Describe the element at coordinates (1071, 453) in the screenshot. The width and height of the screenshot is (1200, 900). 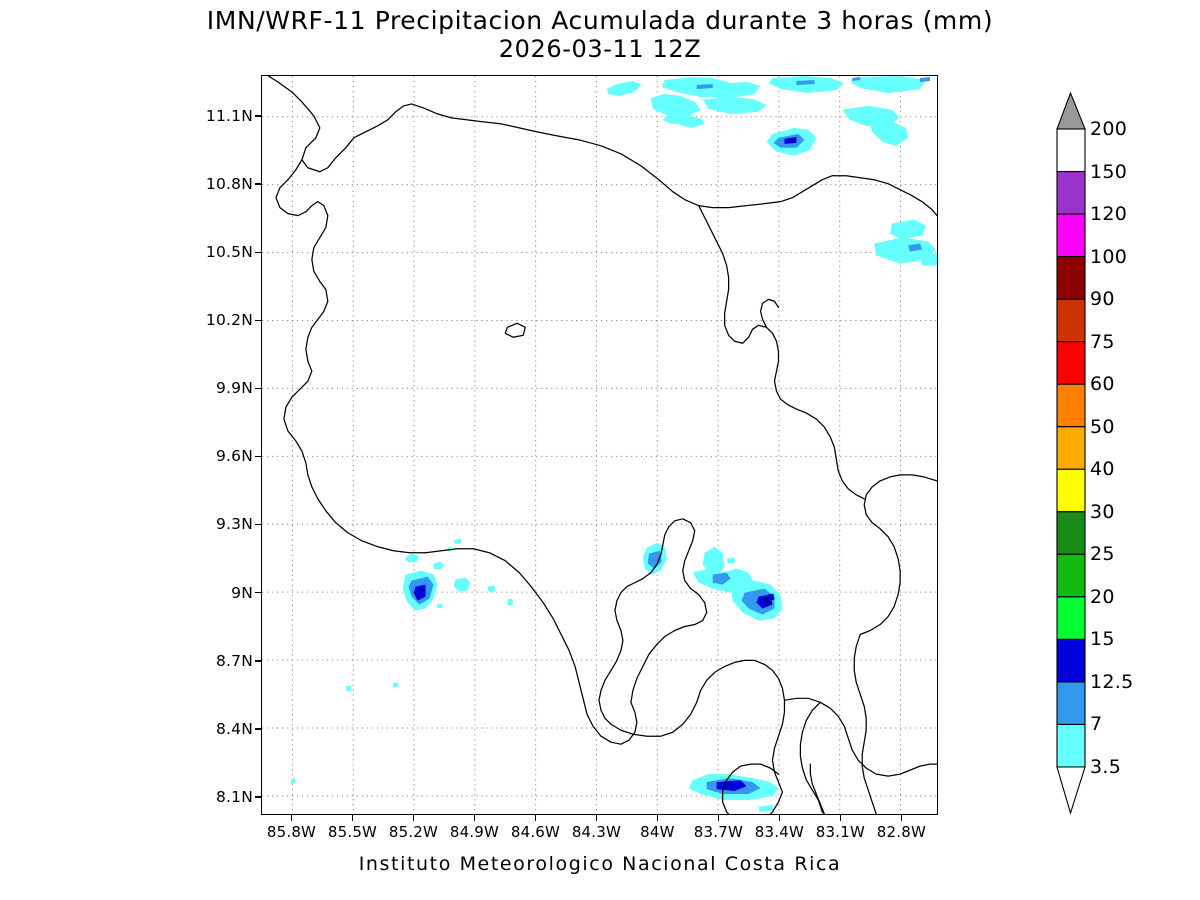
I see `colorbar-swatches` at that location.